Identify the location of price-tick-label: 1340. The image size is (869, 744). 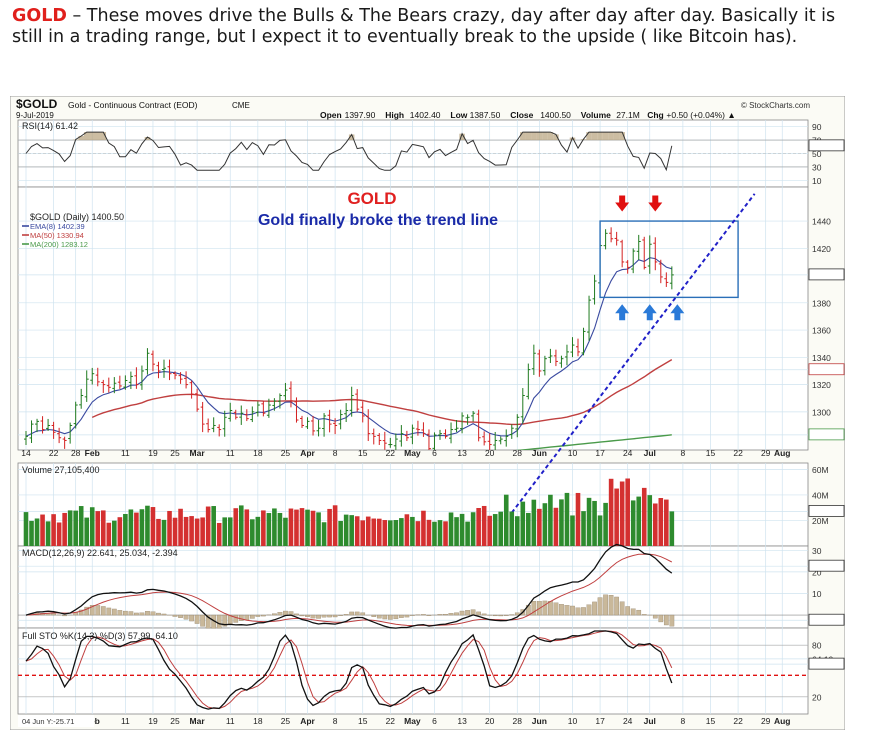
(821, 358).